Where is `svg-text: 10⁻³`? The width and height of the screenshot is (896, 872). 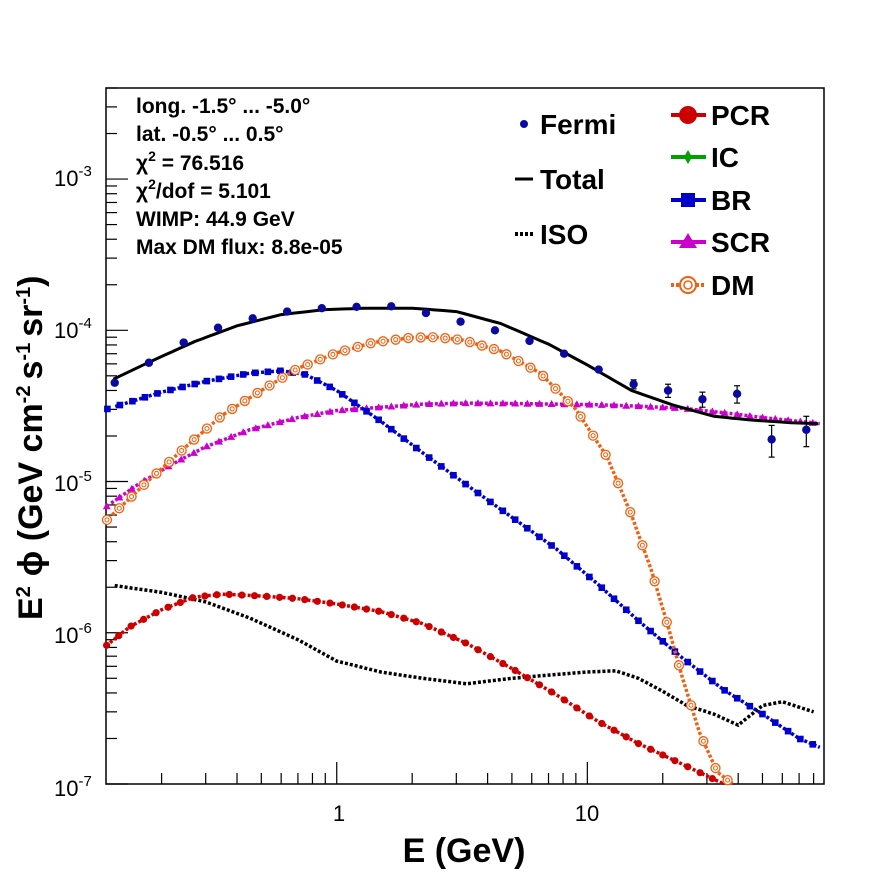 svg-text: 10⁻³ is located at coordinates (73, 177).